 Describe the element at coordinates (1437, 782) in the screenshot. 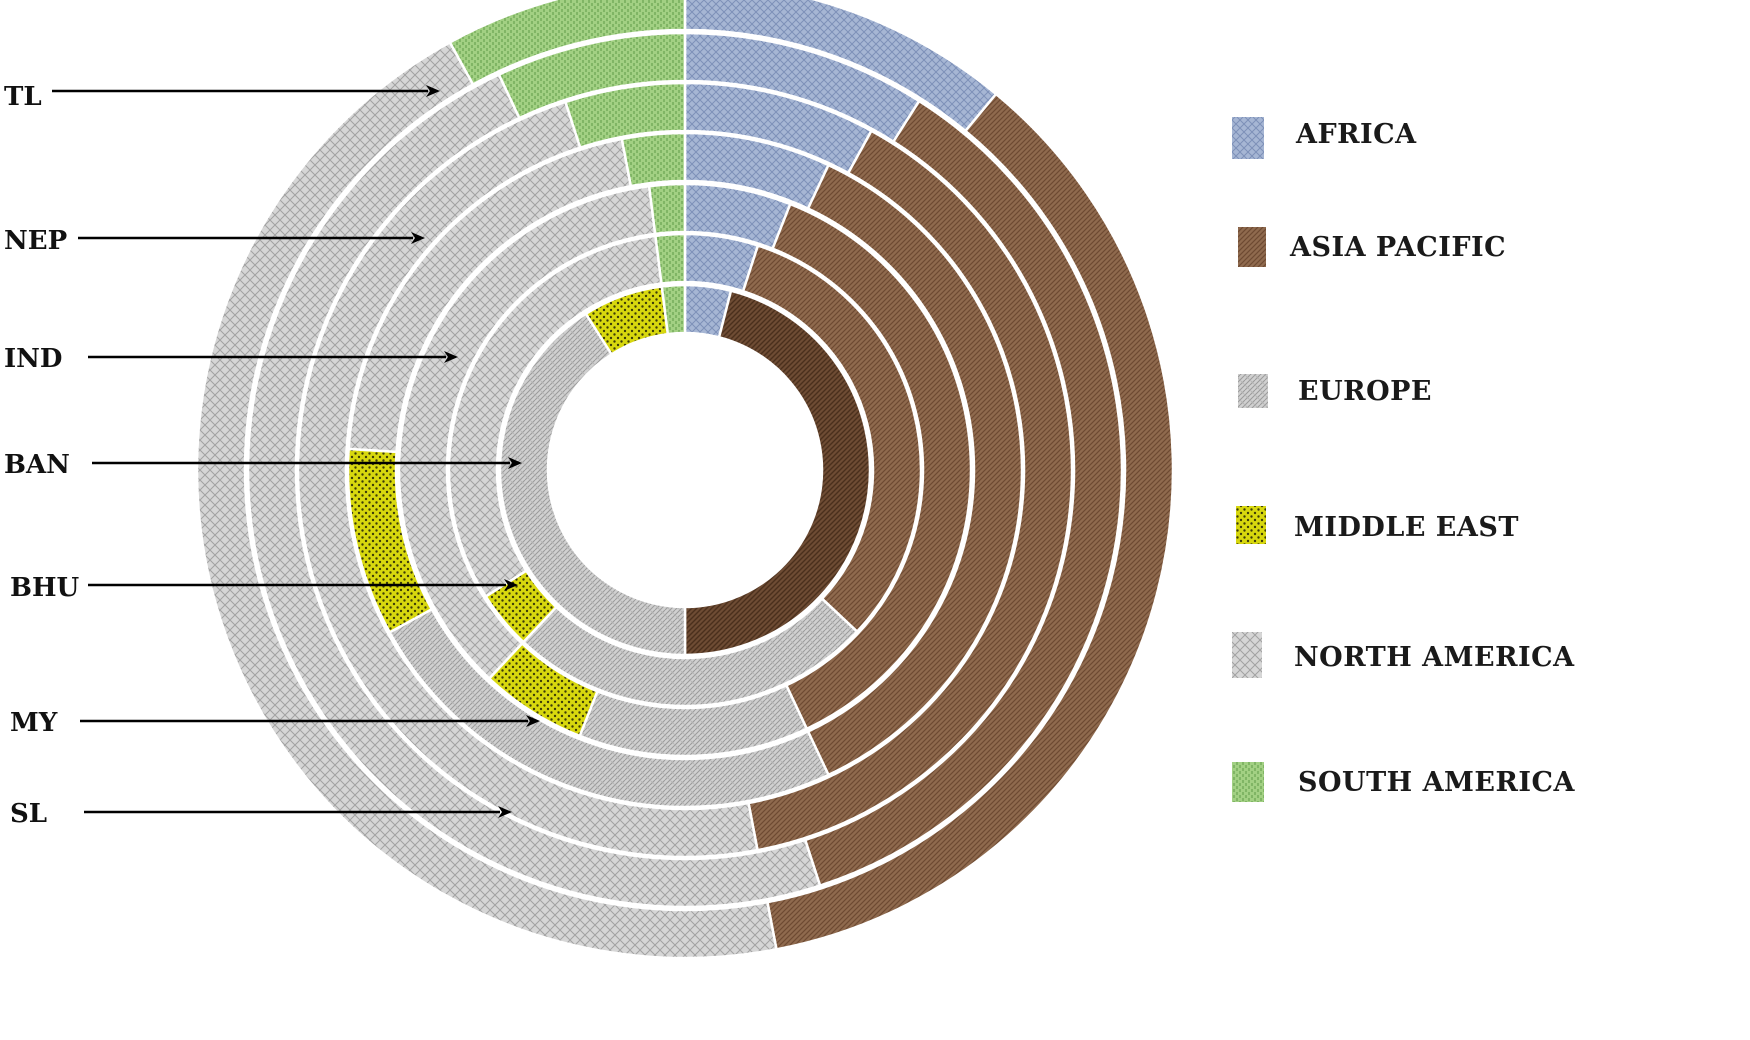

I see `legend-label-south-america: SOUTH AMERICA` at that location.